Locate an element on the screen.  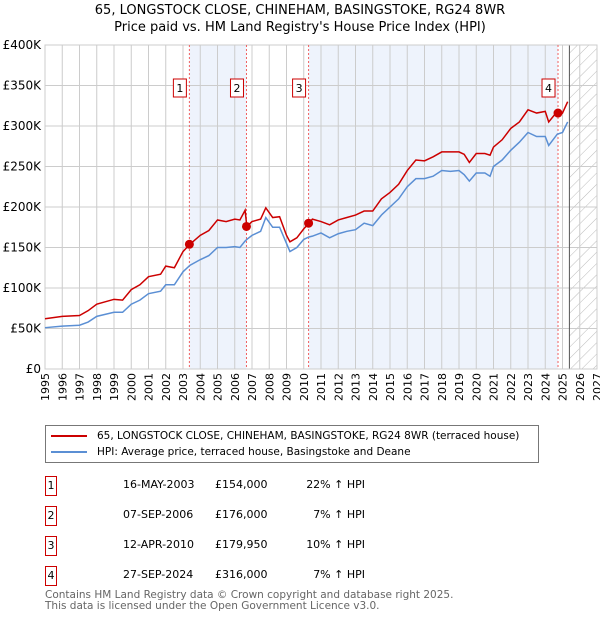
x-tick-label: 2000 is located at coordinates (131, 387).